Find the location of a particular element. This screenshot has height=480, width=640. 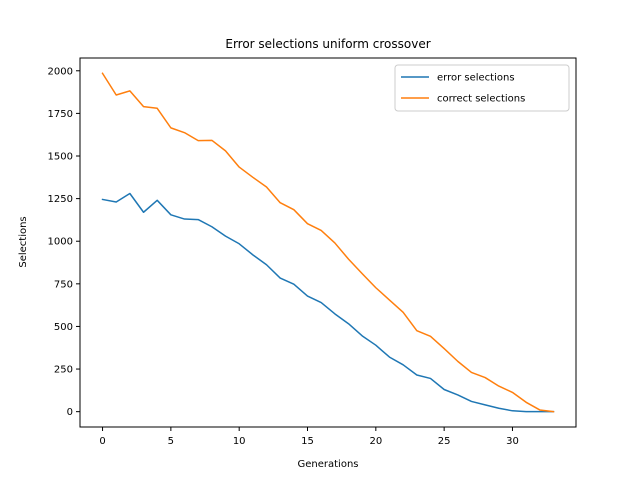

legend-label: error selections is located at coordinates (476, 78).